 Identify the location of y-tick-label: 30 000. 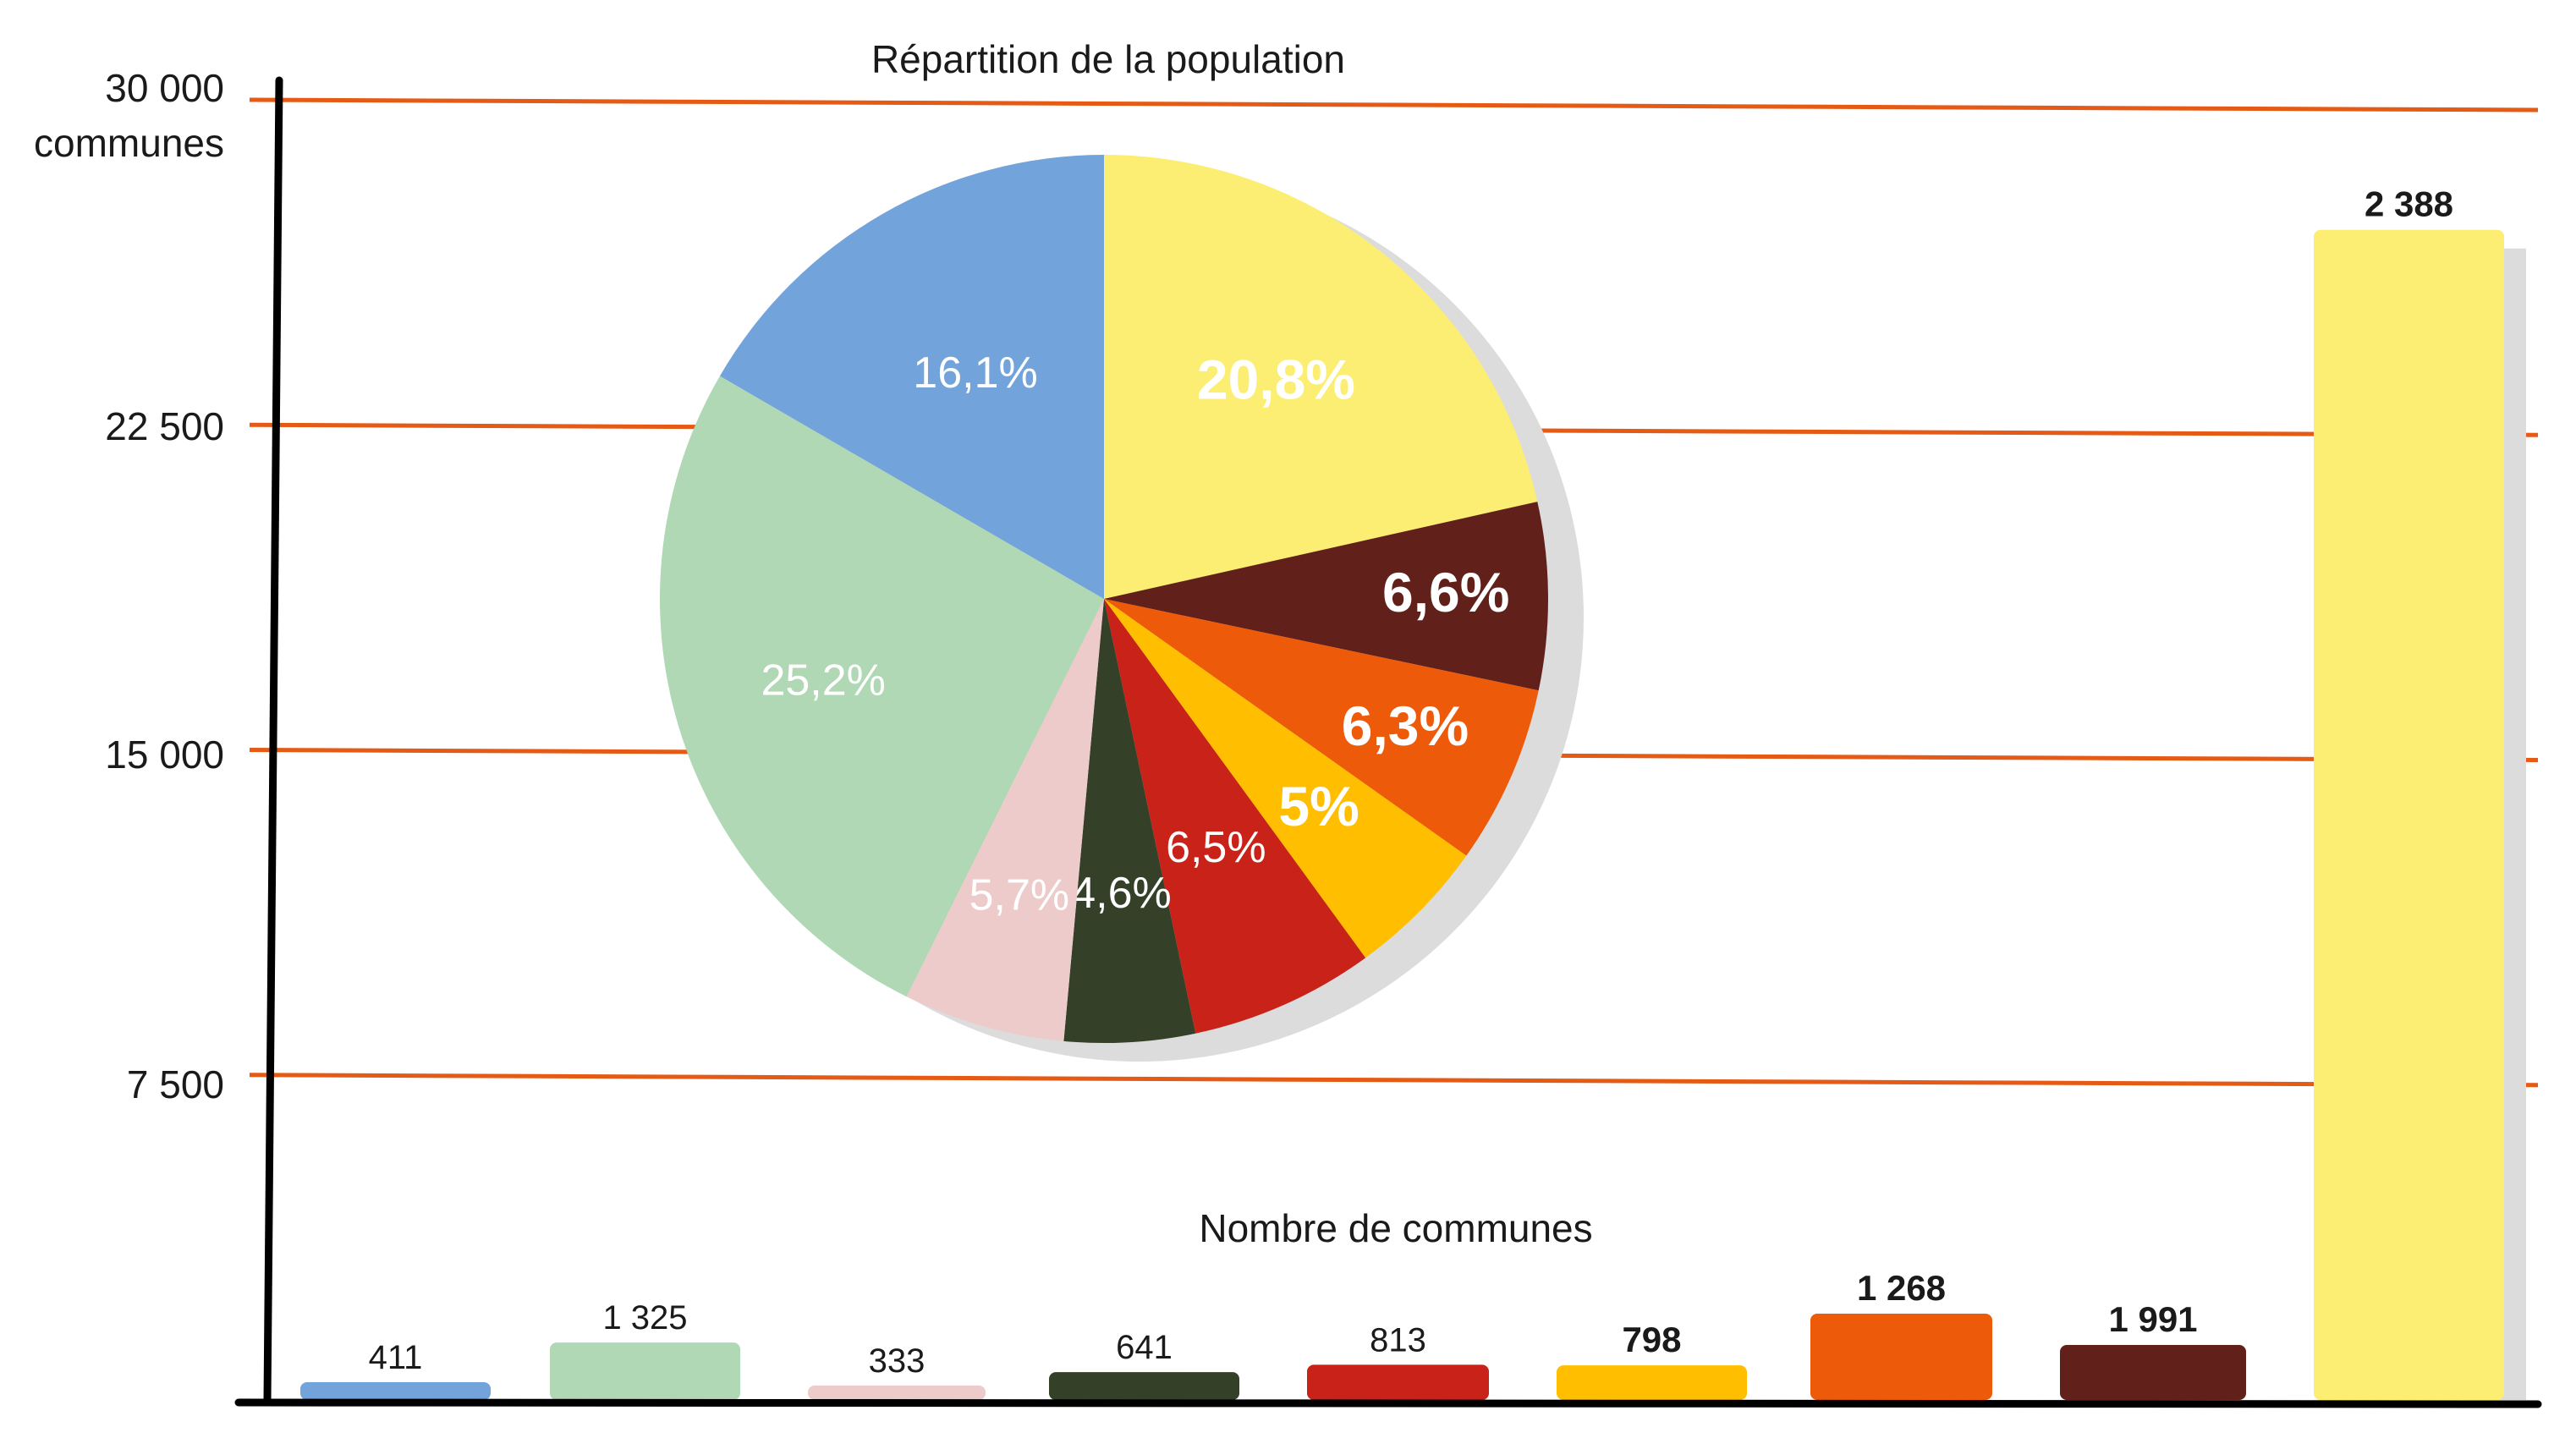
(165, 88).